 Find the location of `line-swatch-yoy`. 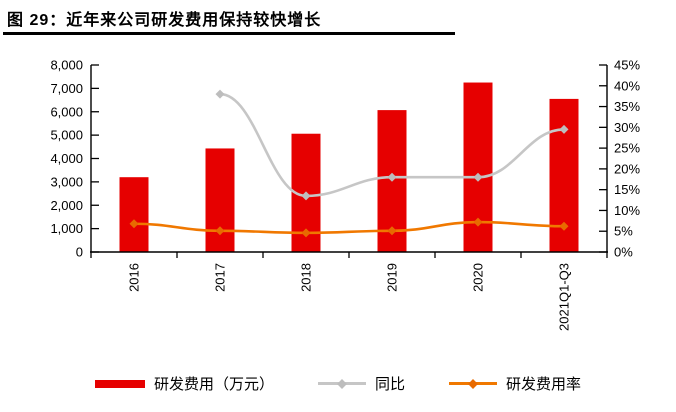

line-swatch-yoy is located at coordinates (341, 383).